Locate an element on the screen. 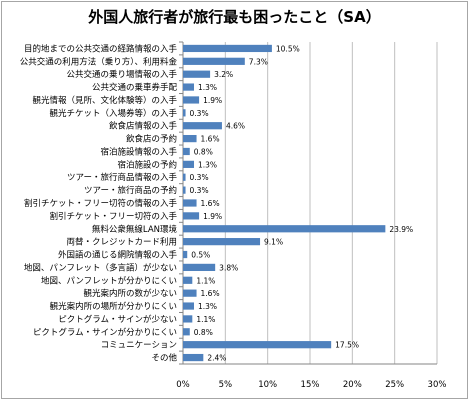 This screenshot has width=469, height=400. category-label: 飲食店の予約 is located at coordinates (151, 139).